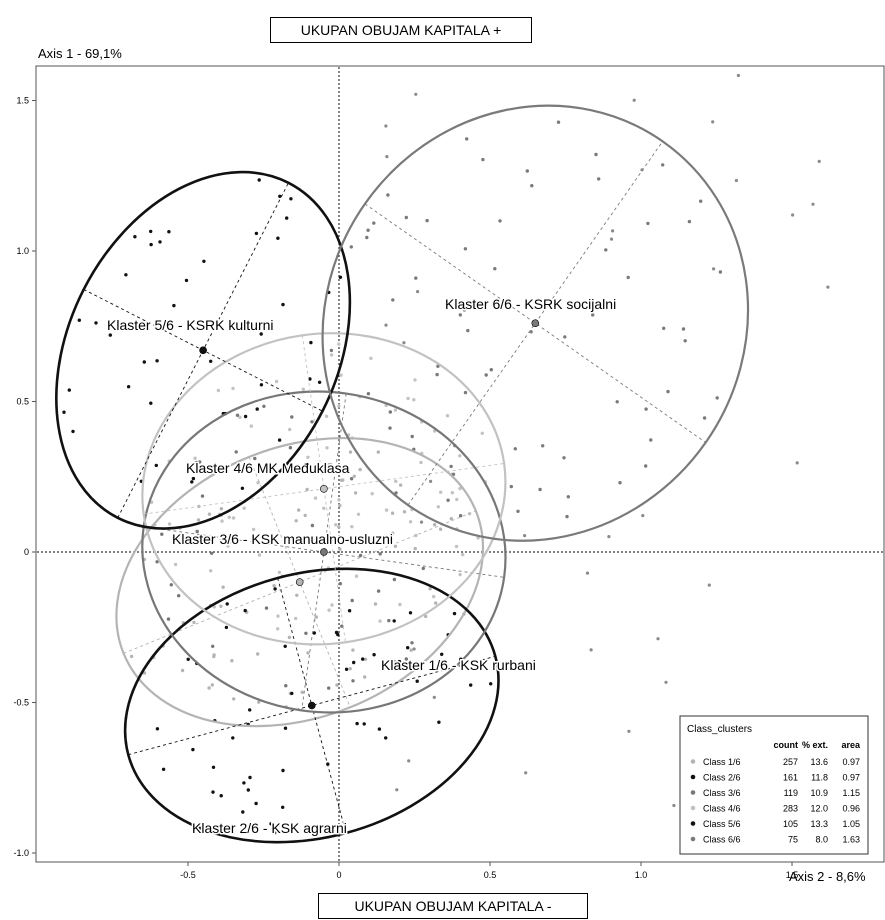 The image size is (885, 920). What do you see at coordinates (851, 745) in the screenshot?
I see `legend-header-2: area` at bounding box center [851, 745].